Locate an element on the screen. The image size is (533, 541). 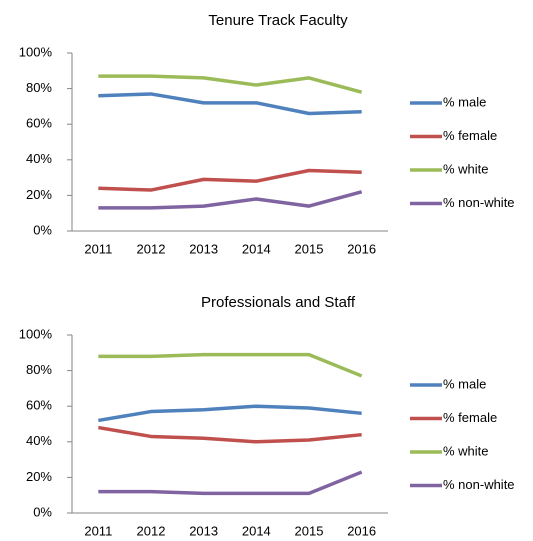
chart-title: Tenure Track Faculty is located at coordinates (278, 20).